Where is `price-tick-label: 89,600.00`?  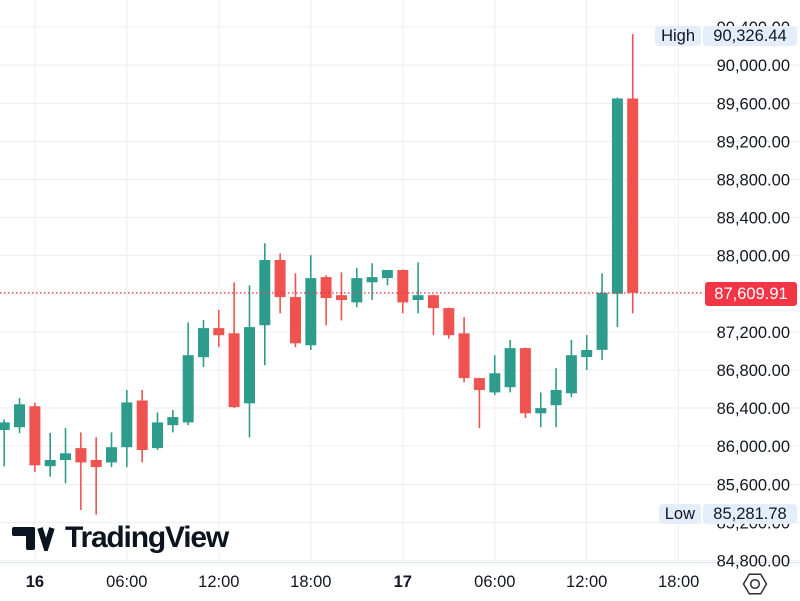 price-tick-label: 89,600.00 is located at coordinates (753, 104).